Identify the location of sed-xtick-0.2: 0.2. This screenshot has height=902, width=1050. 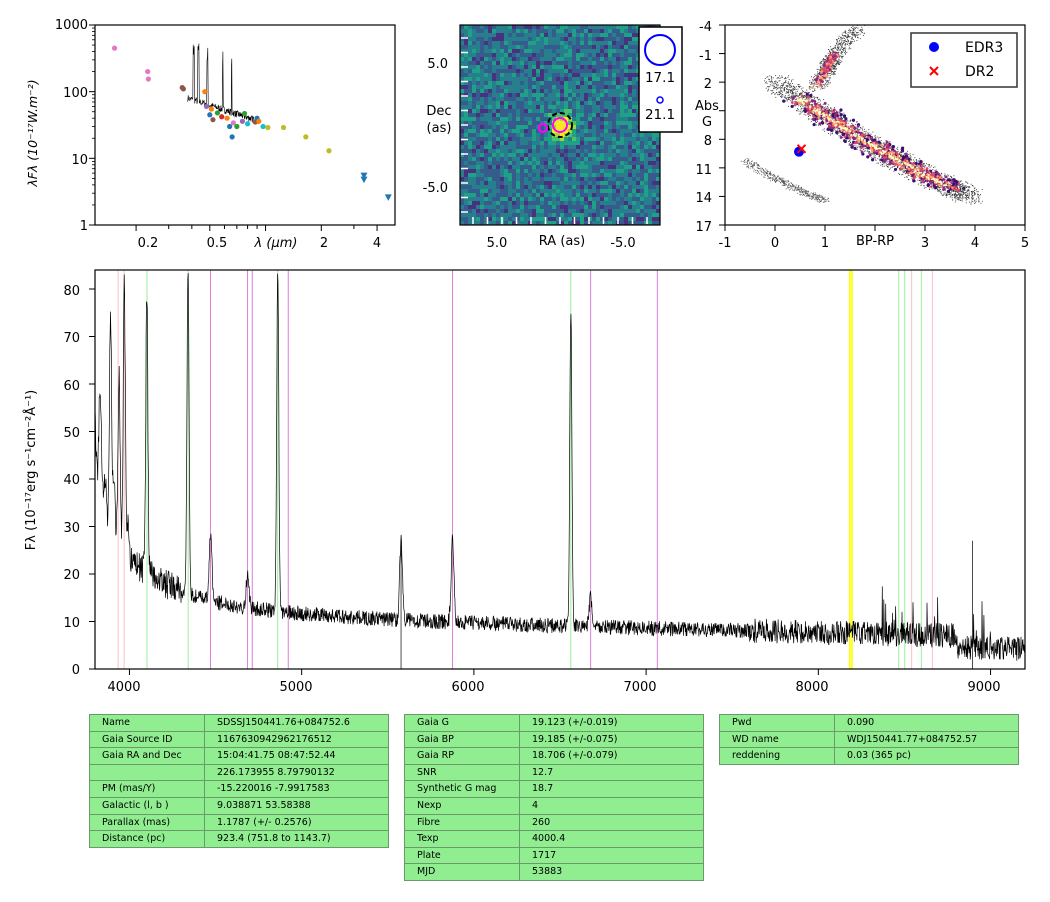
(148, 243).